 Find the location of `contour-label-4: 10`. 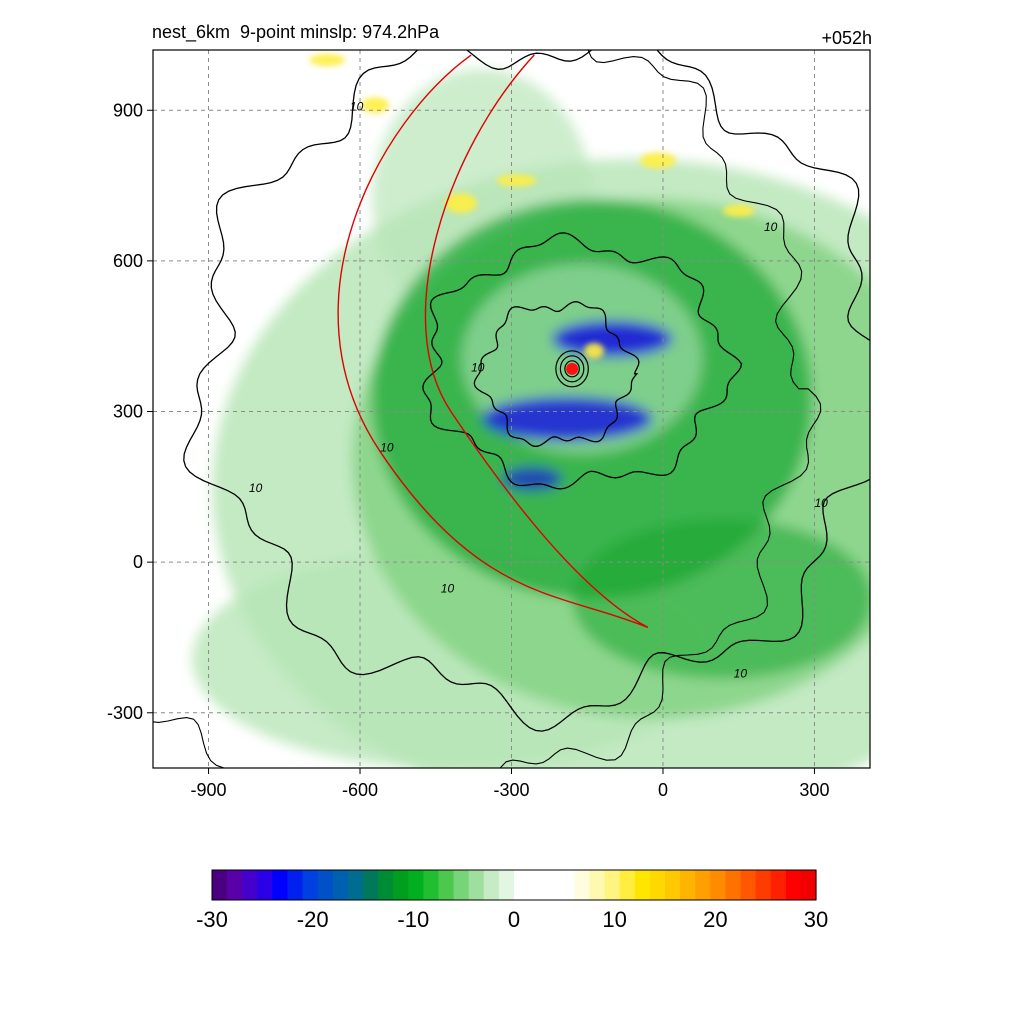

contour-label-4: 10 is located at coordinates (771, 227).